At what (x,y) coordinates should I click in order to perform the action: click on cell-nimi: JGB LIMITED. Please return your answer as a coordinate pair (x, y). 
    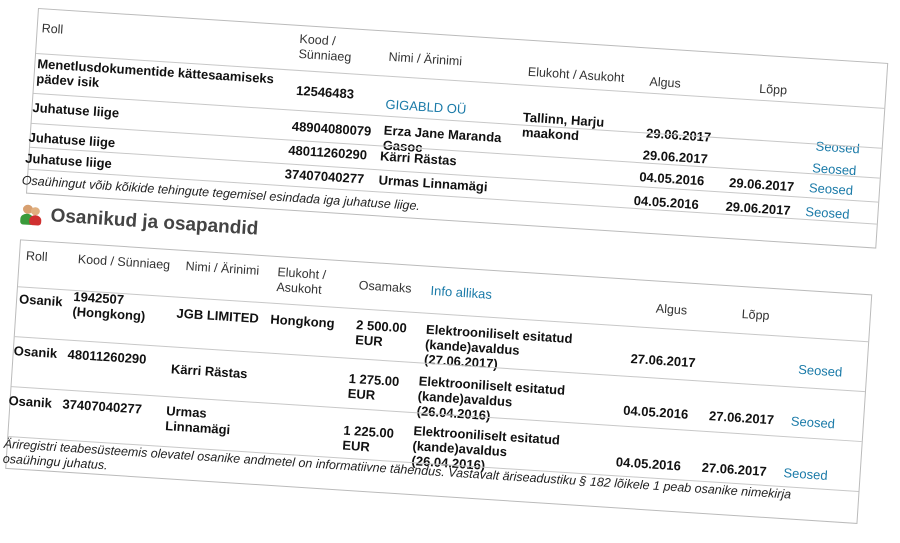
    Looking at the image, I should click on (218, 315).